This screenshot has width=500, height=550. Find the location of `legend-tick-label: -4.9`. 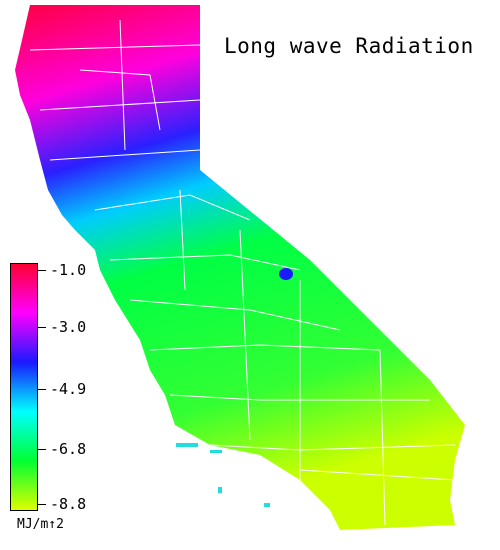

legend-tick-label: -4.9 is located at coordinates (68, 389).